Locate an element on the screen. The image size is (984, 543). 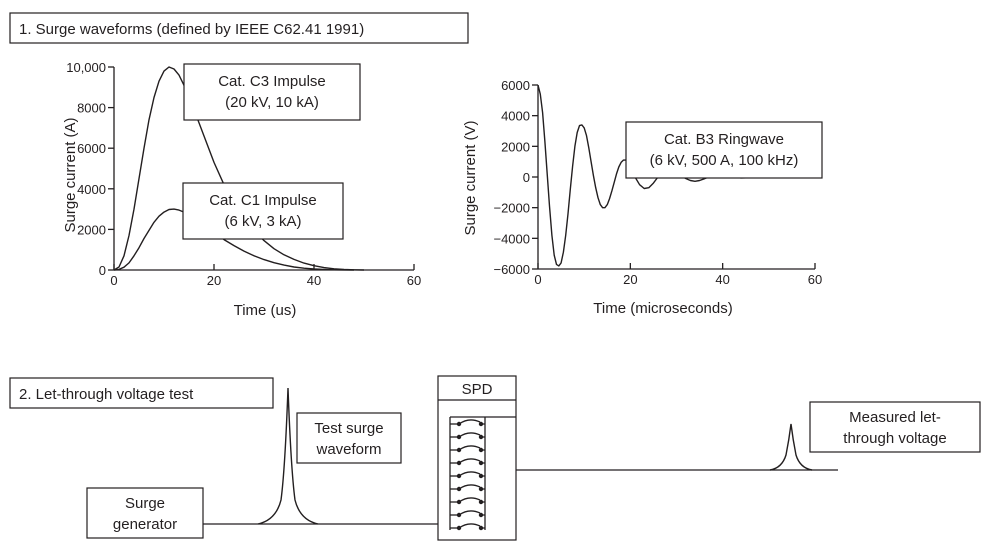
c1-impulse-title: Cat. C1 Impulse is located at coordinates (263, 200).